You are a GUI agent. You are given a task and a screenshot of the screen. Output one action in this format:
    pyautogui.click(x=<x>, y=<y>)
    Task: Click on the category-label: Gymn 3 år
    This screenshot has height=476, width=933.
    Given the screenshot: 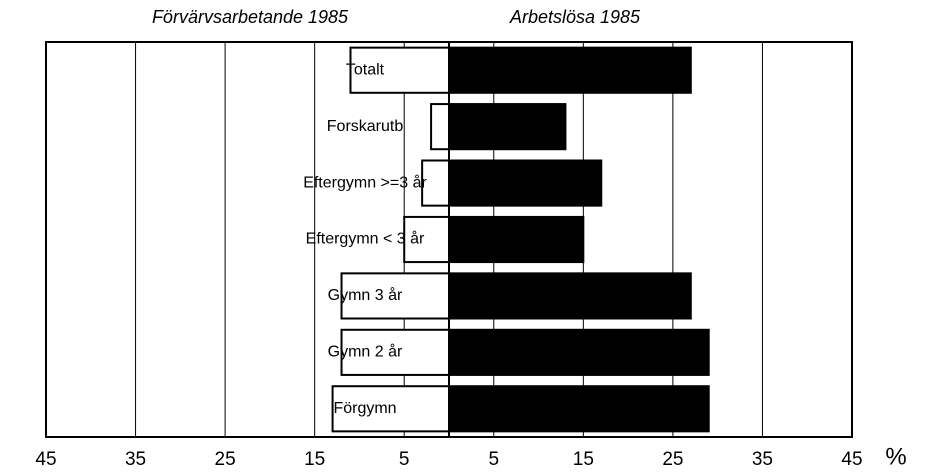 What is the action you would take?
    pyautogui.click(x=365, y=295)
    